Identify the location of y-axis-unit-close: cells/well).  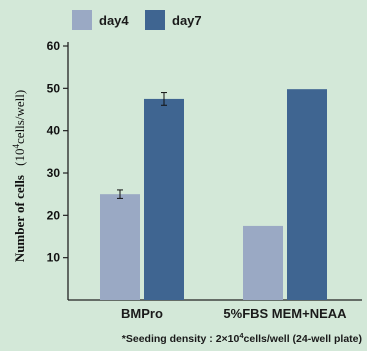
(19, 117).